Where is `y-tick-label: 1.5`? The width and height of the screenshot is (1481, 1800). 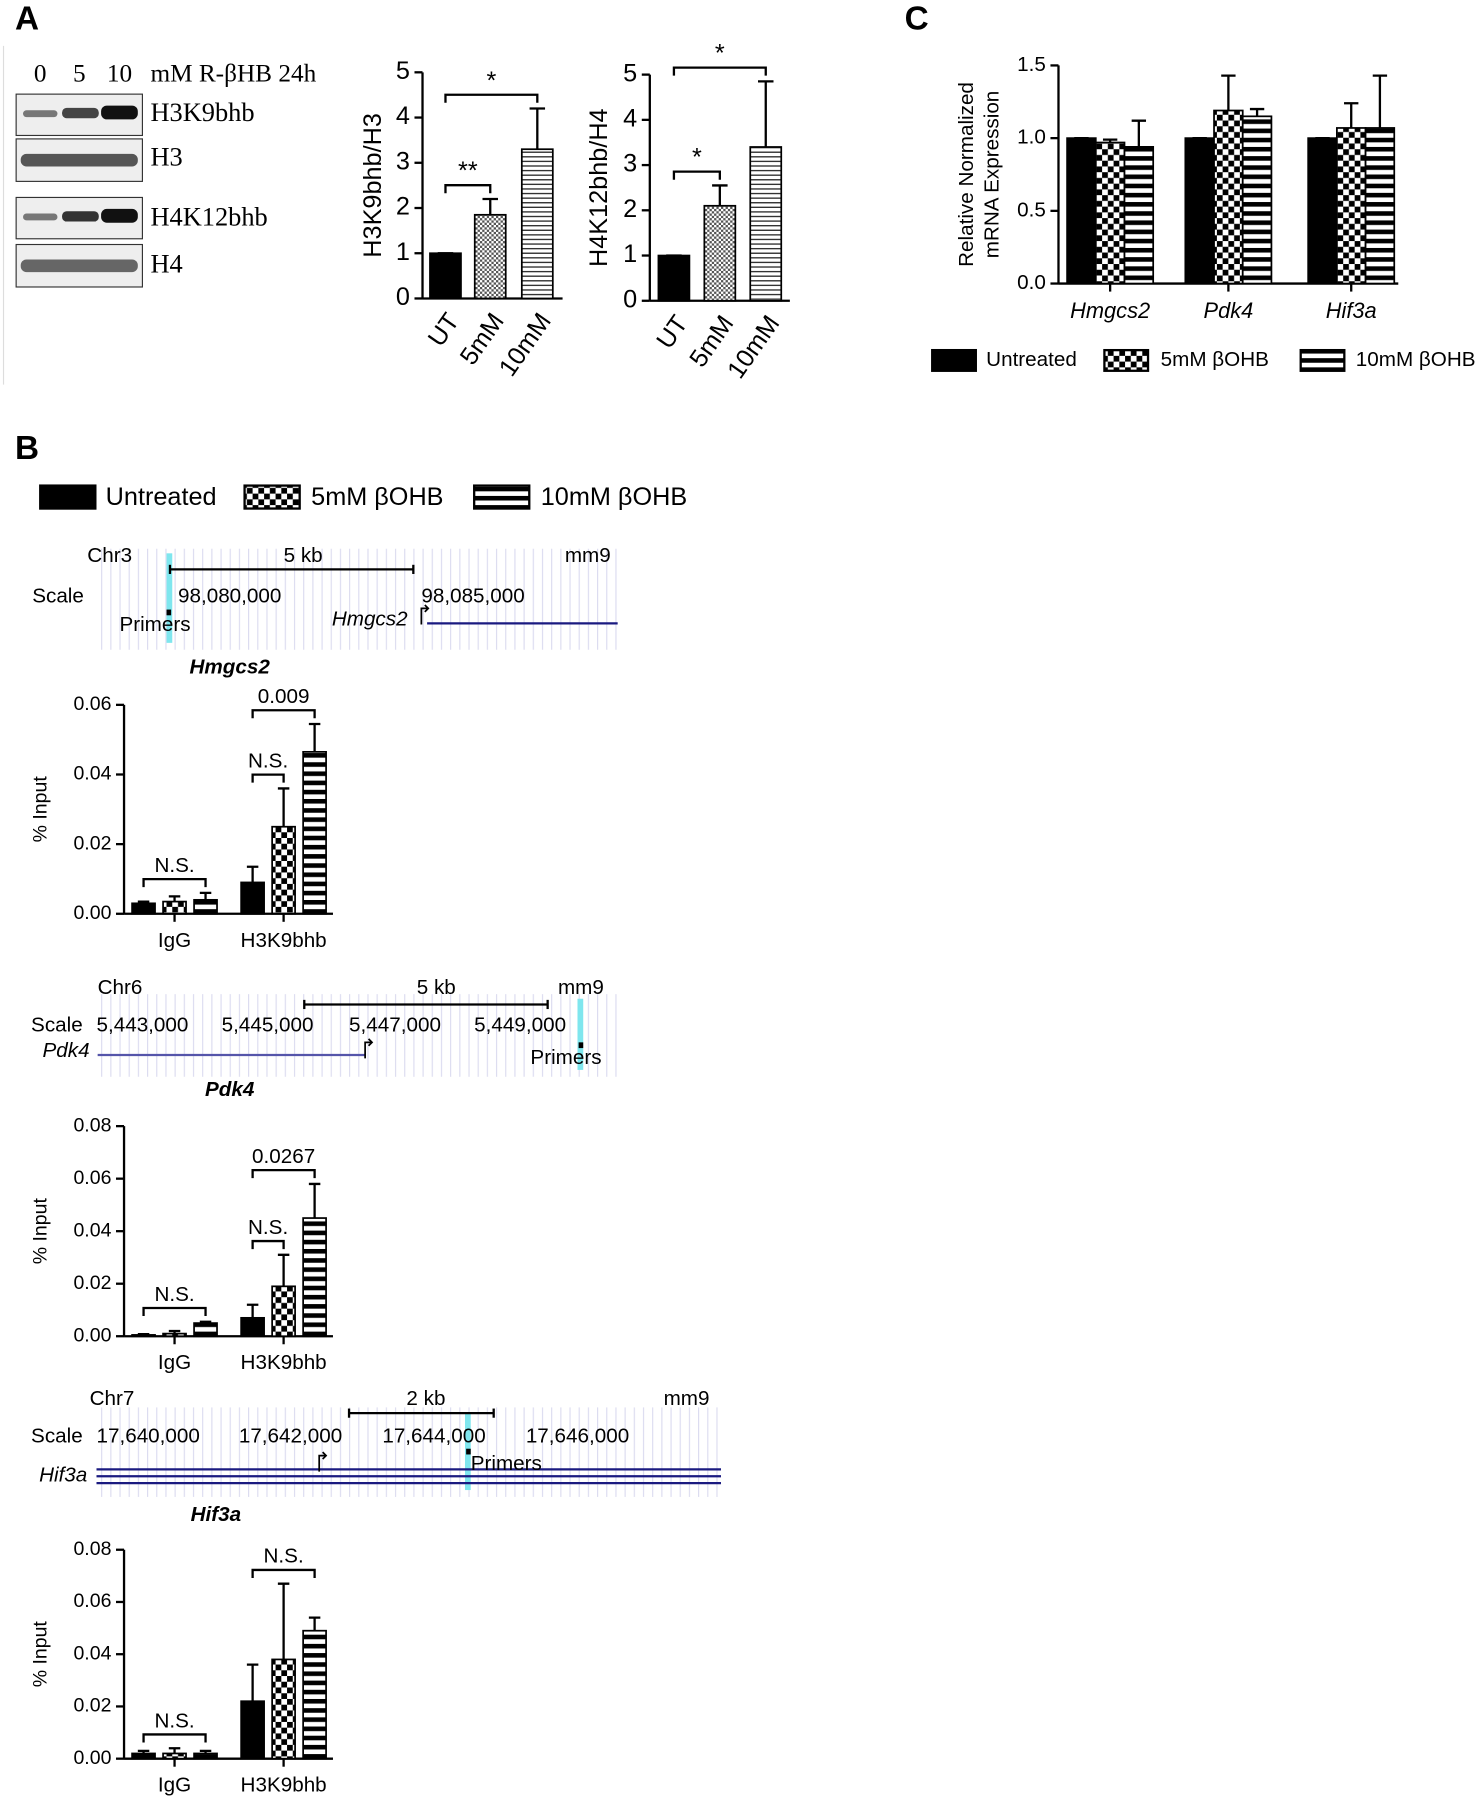
y-tick-label: 1.5 is located at coordinates (1031, 64).